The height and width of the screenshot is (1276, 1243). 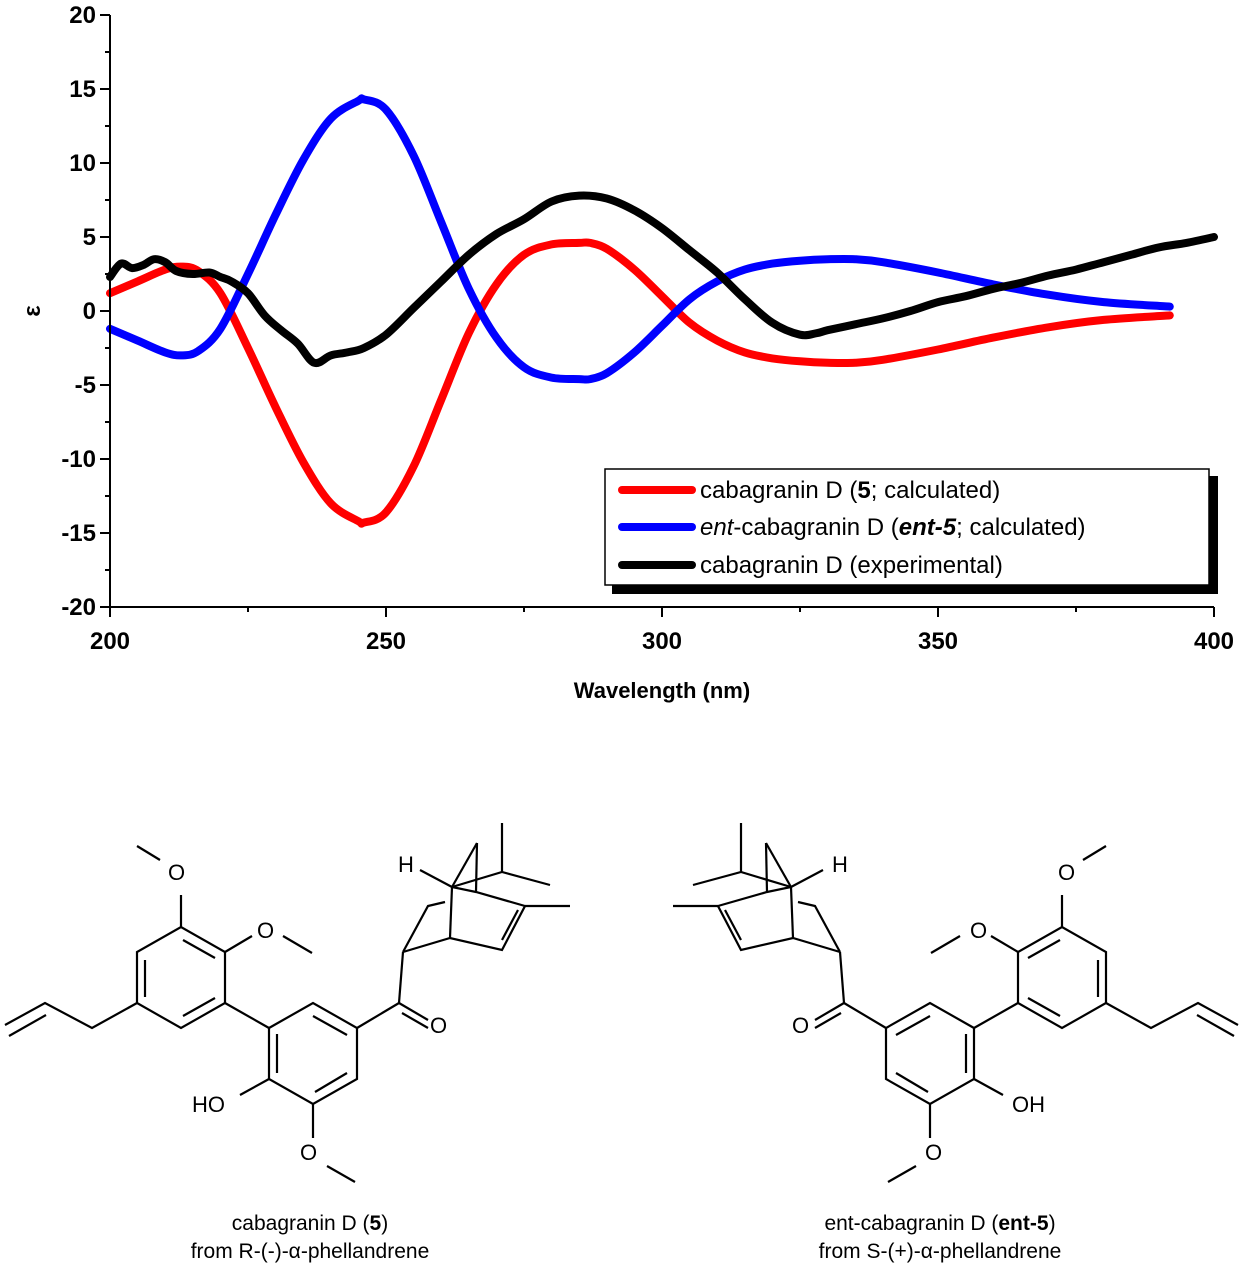 What do you see at coordinates (850, 490) in the screenshot?
I see `legend-label-calculated-5: cabagranin D (5; calculated)` at bounding box center [850, 490].